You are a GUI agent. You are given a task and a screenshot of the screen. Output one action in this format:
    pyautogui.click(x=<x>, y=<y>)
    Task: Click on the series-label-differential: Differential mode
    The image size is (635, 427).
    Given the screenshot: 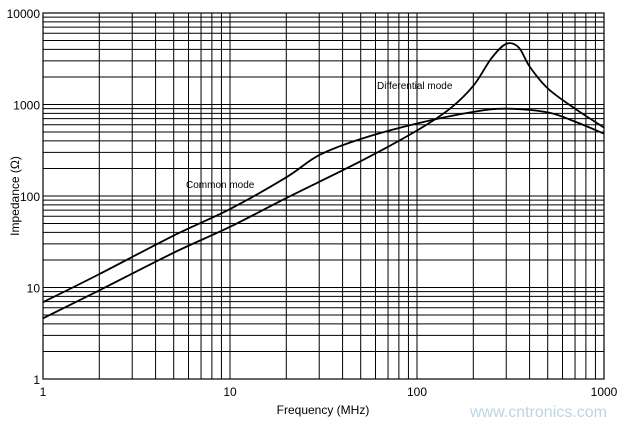 What is the action you would take?
    pyautogui.click(x=415, y=86)
    